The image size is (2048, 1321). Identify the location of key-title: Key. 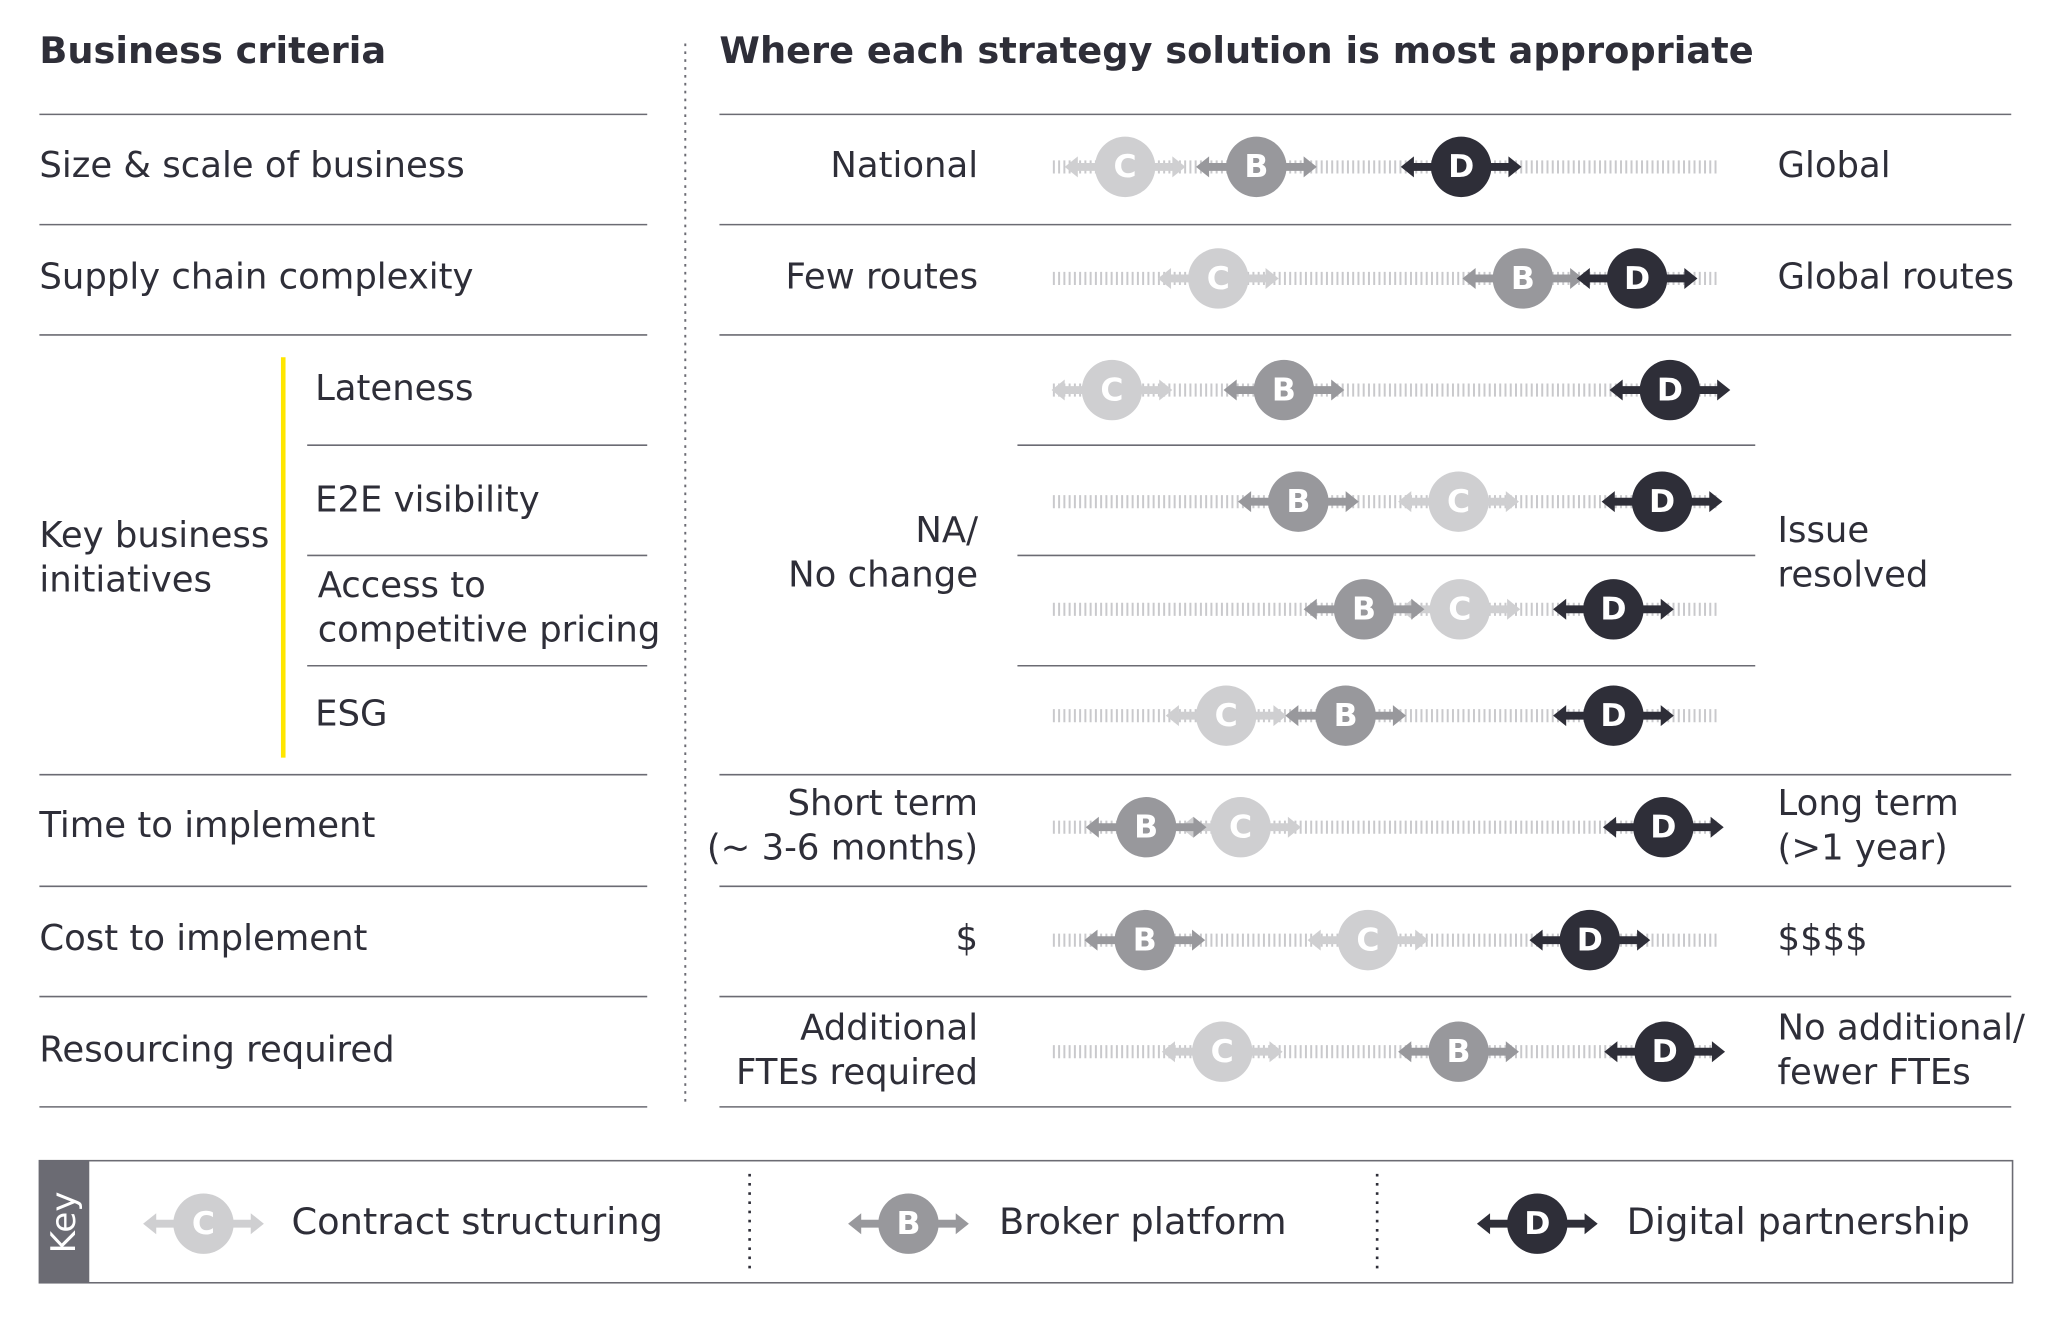
(64, 1222).